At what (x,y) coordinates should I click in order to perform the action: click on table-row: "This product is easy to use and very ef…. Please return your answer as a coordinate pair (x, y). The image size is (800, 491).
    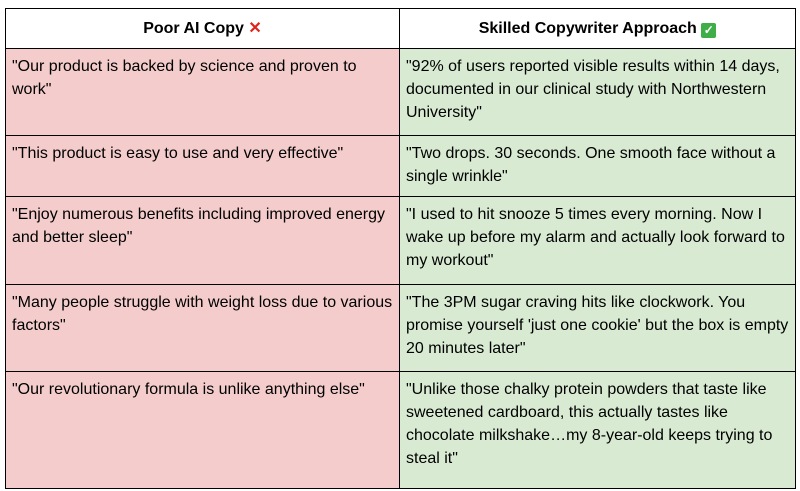
    Looking at the image, I should click on (400, 166).